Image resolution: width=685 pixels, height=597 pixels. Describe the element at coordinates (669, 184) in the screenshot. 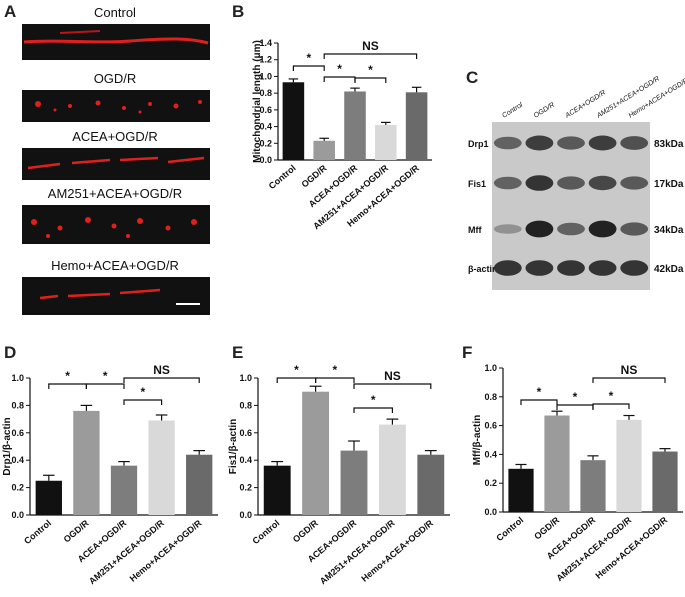

I see `molecular-weight-label: 17kDa` at that location.